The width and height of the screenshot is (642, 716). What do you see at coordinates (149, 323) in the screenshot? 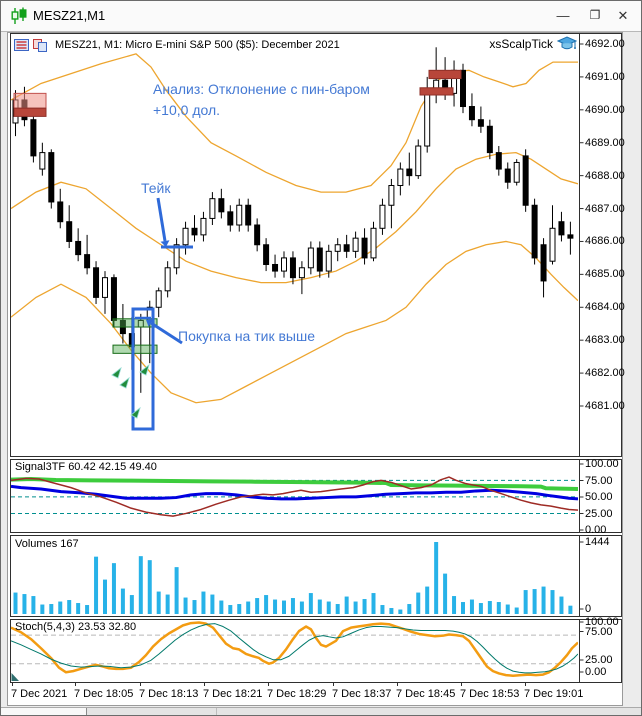
I see `buy-arrow-head` at bounding box center [149, 323].